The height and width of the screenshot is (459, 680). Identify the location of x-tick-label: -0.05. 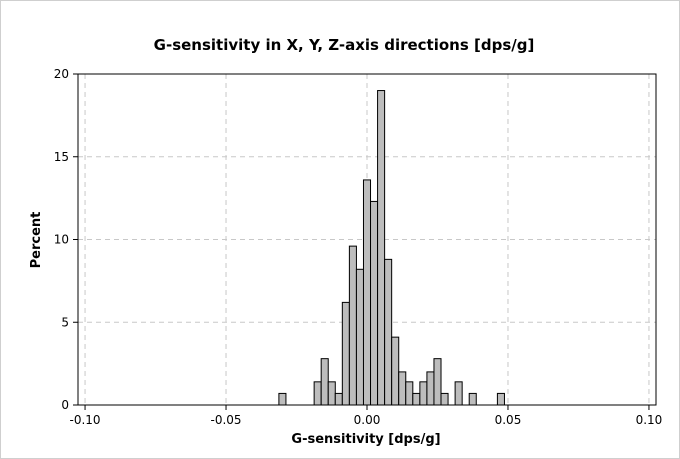
(225, 420).